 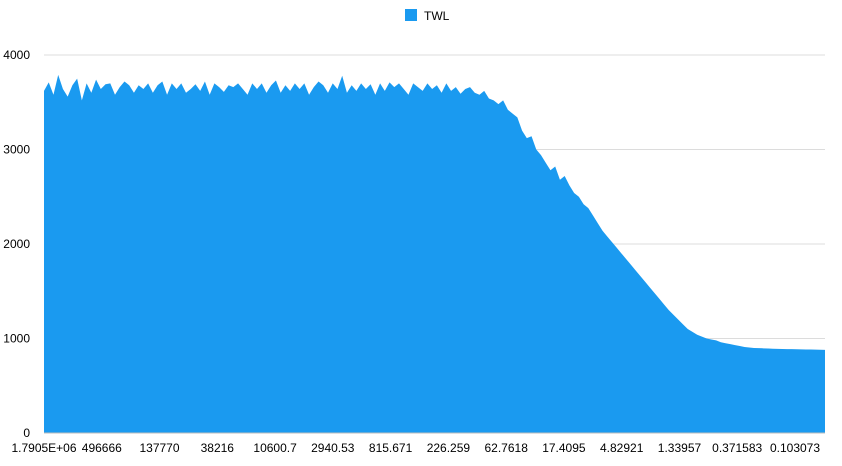 What do you see at coordinates (159, 448) in the screenshot?
I see `x-tick-label: 137770` at bounding box center [159, 448].